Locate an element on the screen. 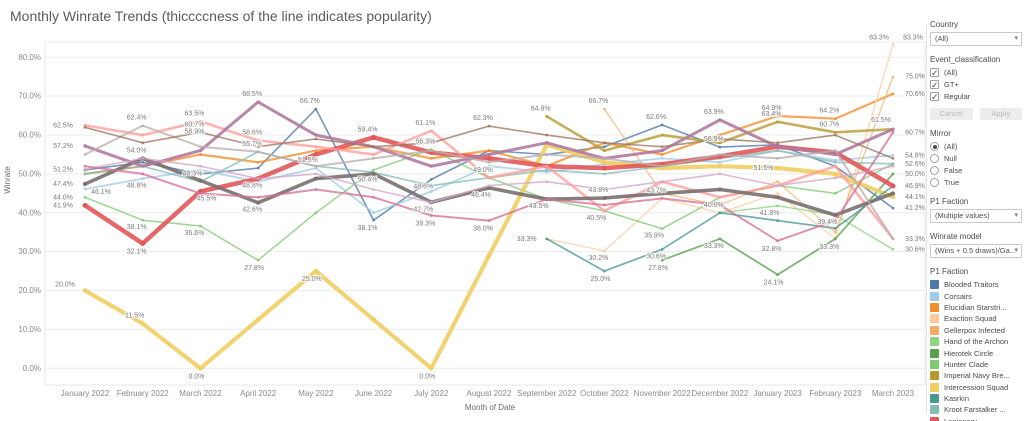 This screenshot has width=1024, height=421. legend-item: Hand of the Archon is located at coordinates (976, 341).